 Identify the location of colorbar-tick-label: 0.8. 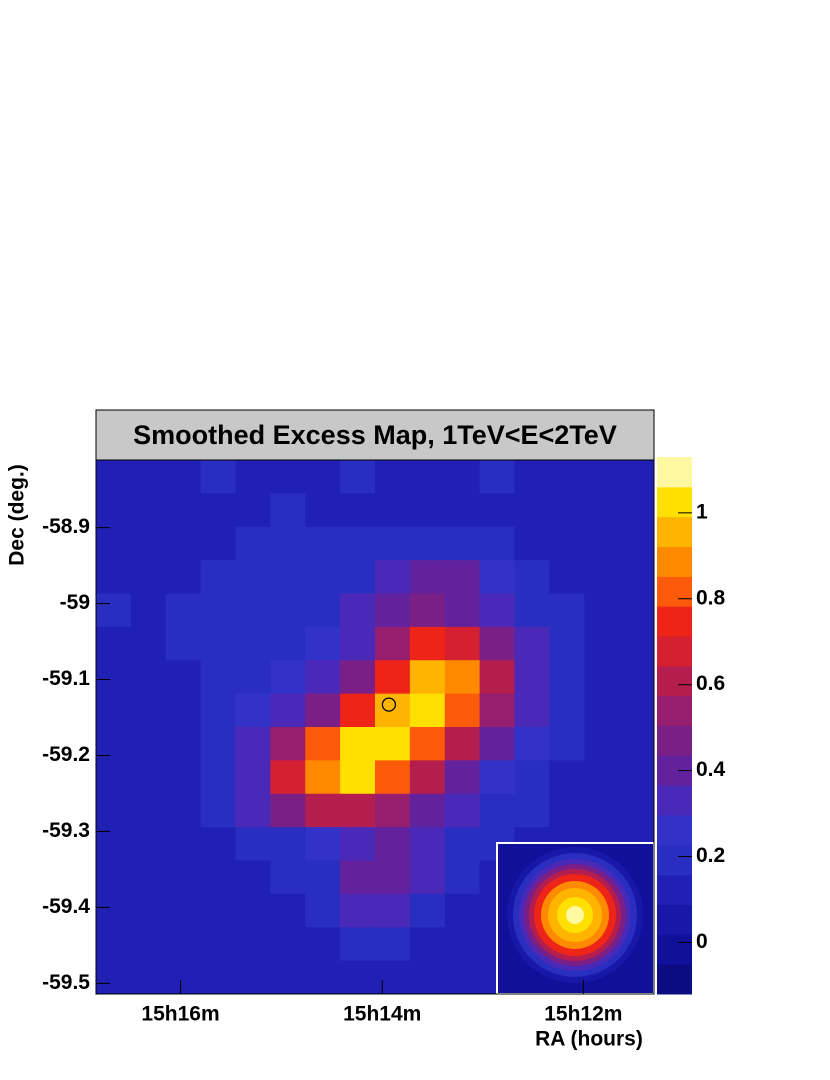
(711, 597).